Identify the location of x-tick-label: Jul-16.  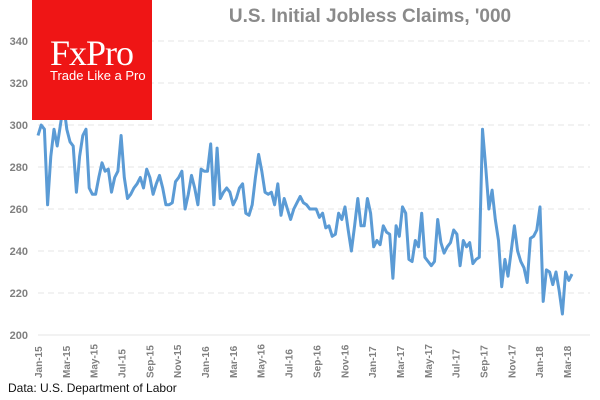
(290, 363).